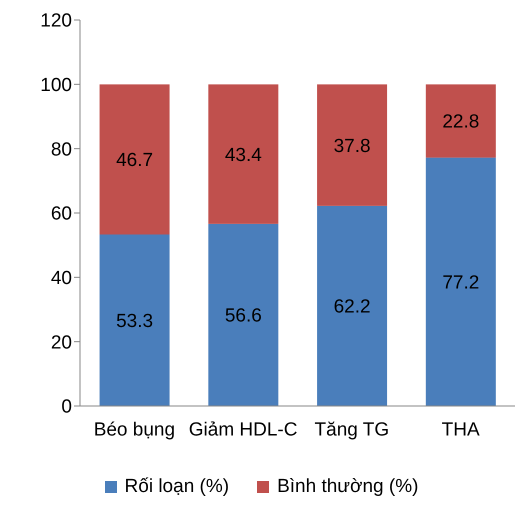 This screenshot has height=506, width=531. I want to click on data-label: 37.8, so click(352, 146).